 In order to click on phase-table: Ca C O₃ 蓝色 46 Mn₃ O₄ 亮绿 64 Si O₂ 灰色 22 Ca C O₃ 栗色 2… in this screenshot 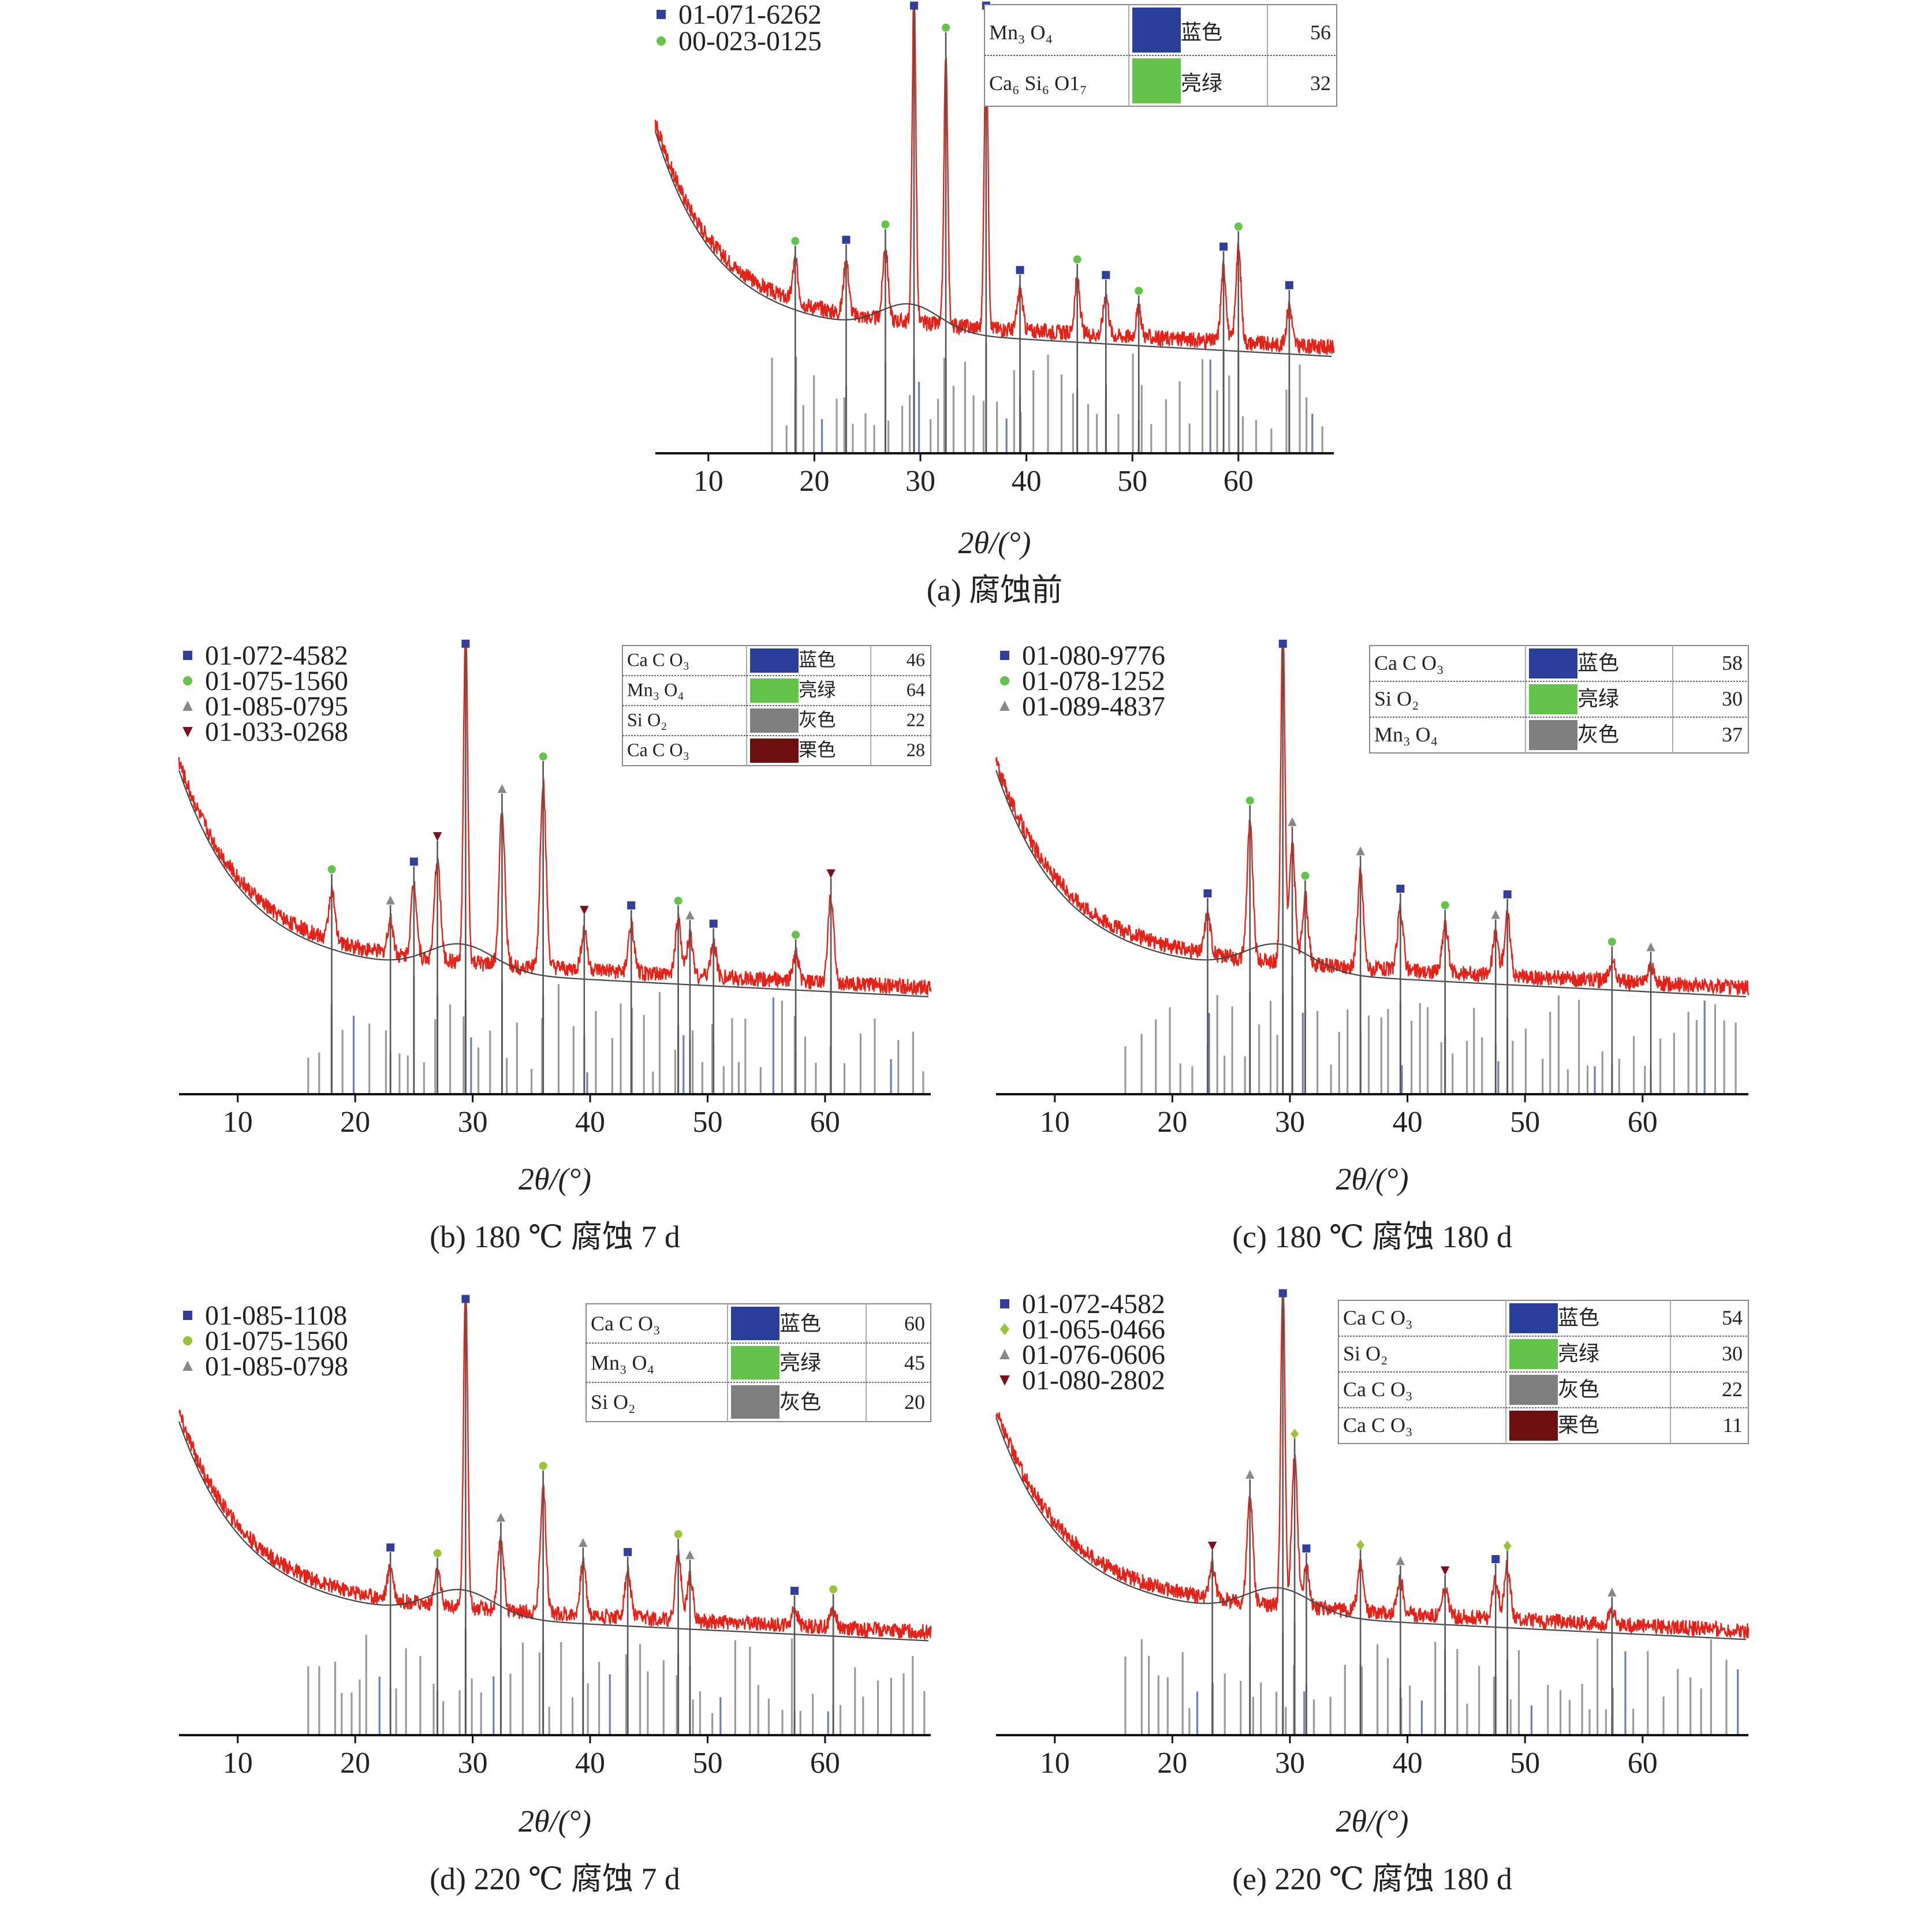, I will do `click(776, 705)`.